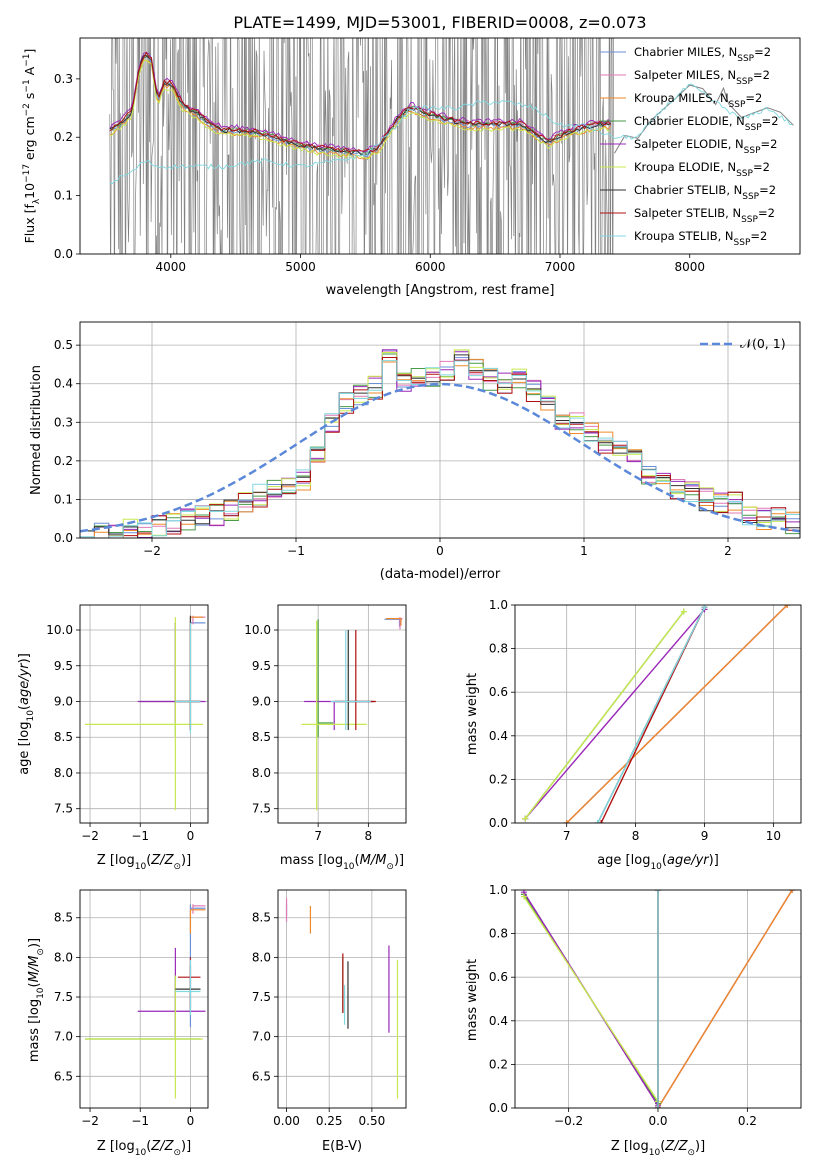  I want to click on plot-age_vs_mass: 7 8 7.5 8.0 8.5 9.0 9.5 10.0 mass [log10(M/M⊙)], so click(325, 738).